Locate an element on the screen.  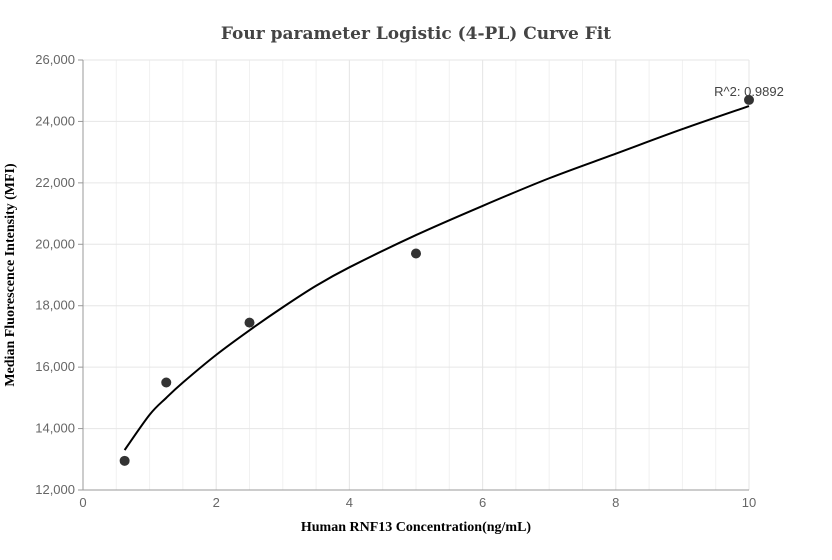
y-tick-label: 12,000 is located at coordinates (55, 489).